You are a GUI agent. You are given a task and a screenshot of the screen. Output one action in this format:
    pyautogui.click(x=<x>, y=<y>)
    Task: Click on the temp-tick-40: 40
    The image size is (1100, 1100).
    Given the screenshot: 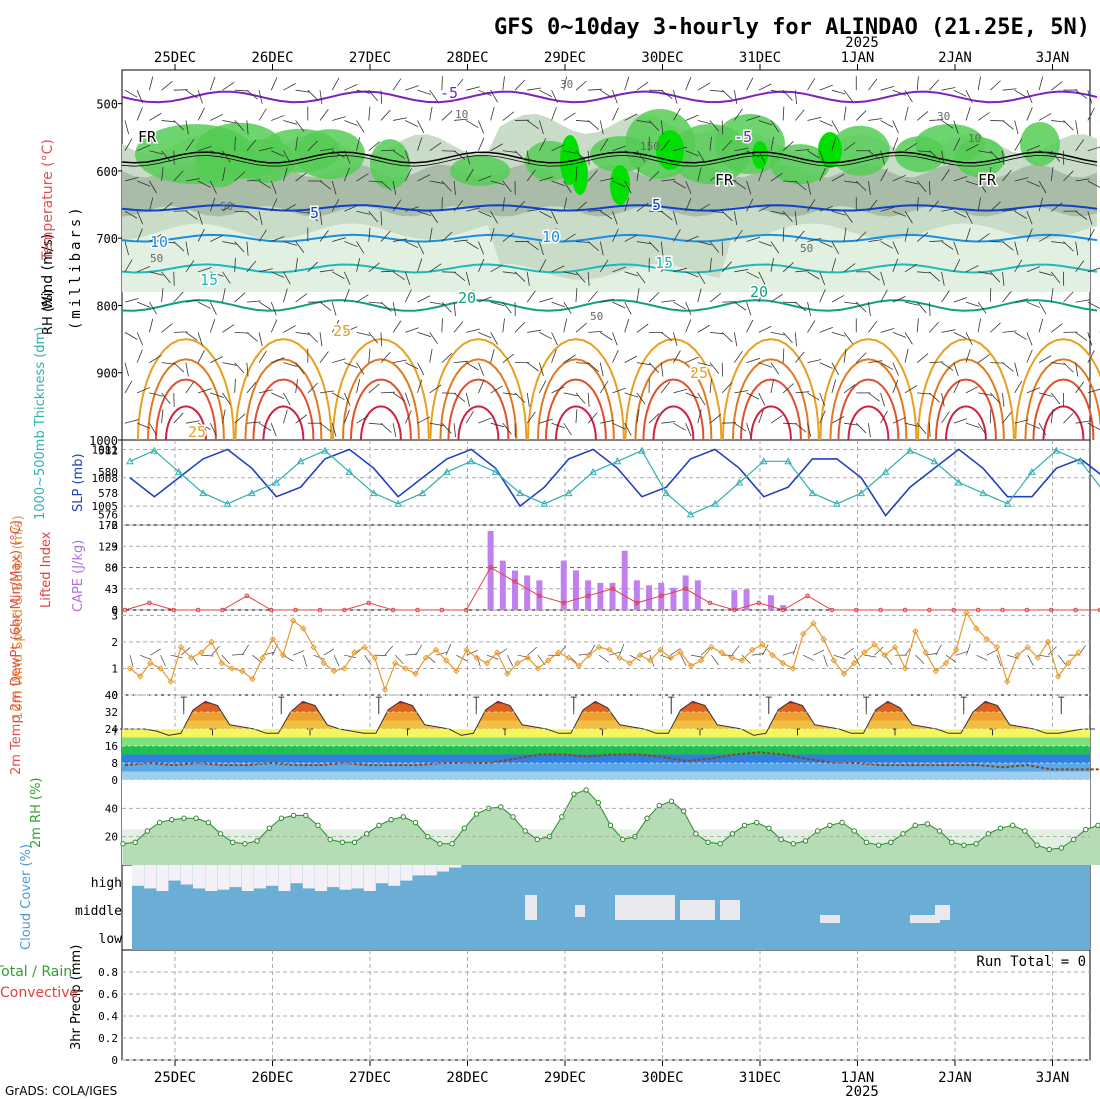 What is the action you would take?
    pyautogui.click(x=111, y=695)
    